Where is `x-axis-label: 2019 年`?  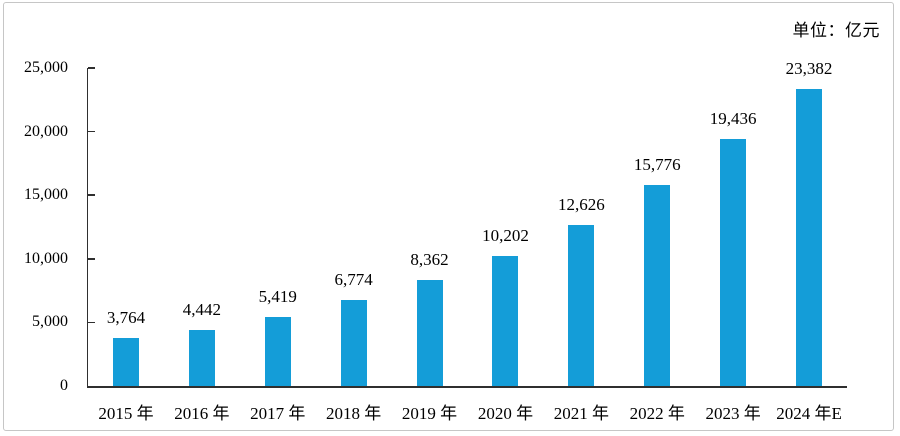 x-axis-label: 2019 年 is located at coordinates (429, 413).